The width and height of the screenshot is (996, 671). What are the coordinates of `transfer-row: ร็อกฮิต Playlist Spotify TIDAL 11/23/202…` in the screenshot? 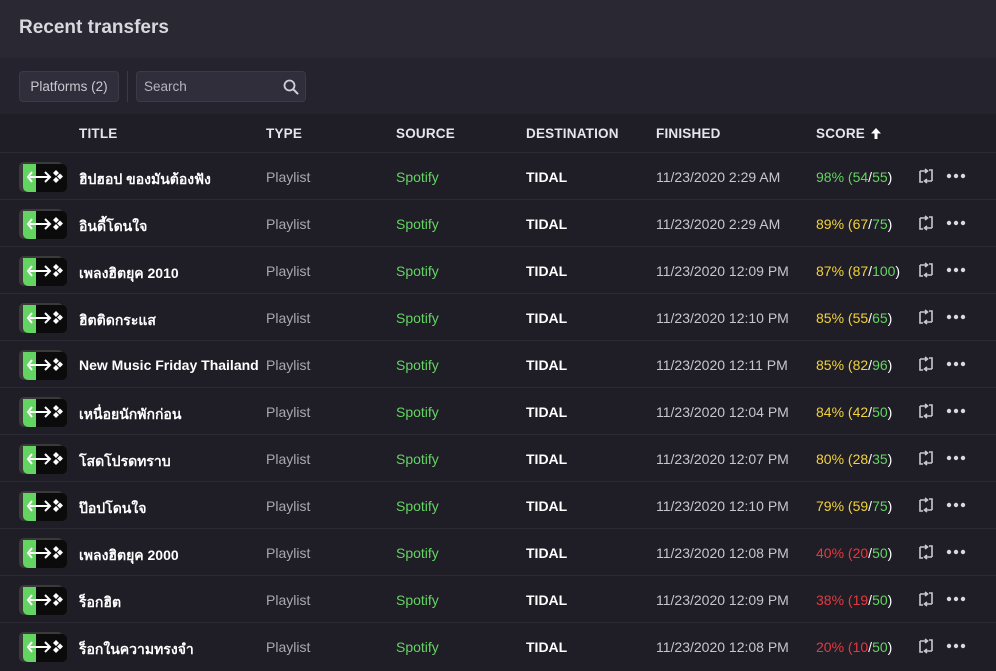 It's located at (498, 598).